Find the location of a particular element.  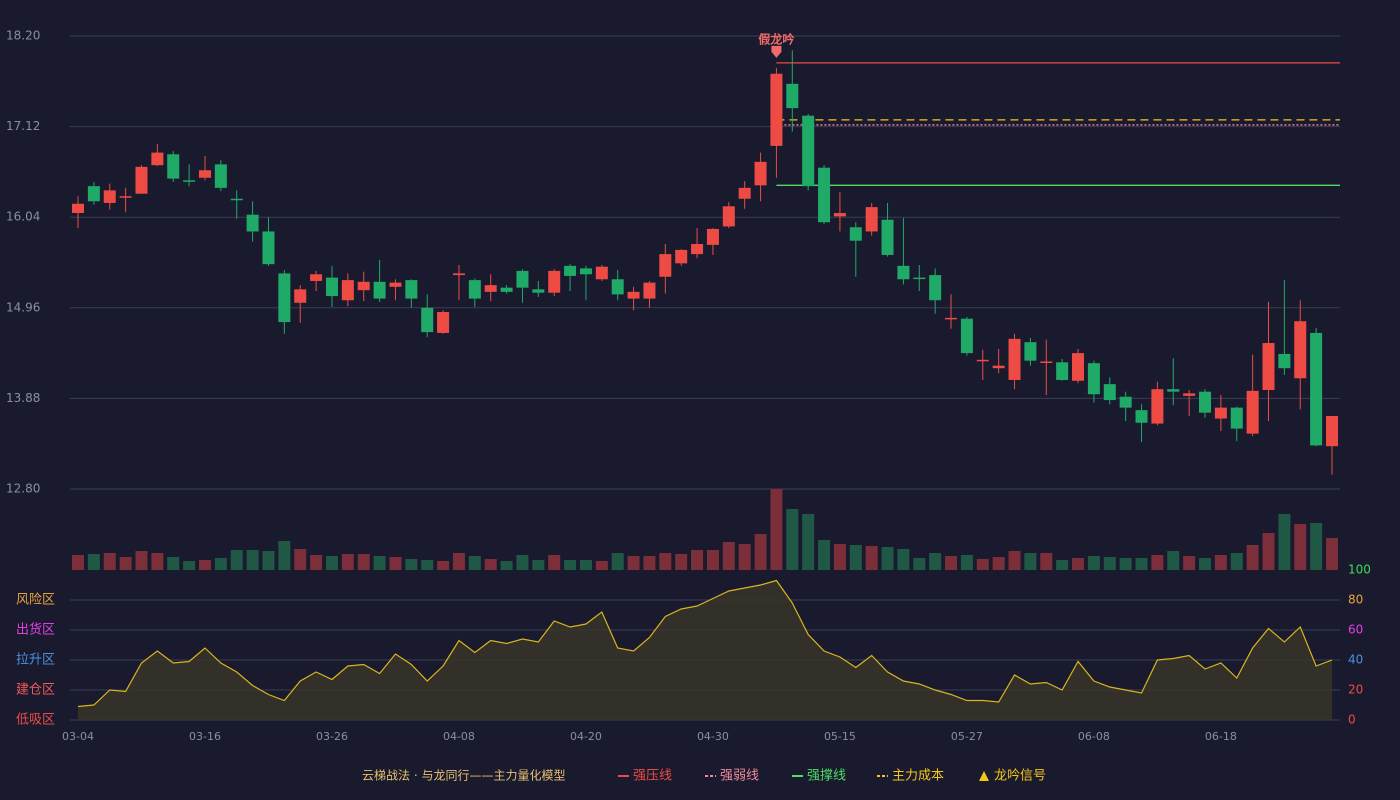

y-tick-label: 13.88 is located at coordinates (23, 398).